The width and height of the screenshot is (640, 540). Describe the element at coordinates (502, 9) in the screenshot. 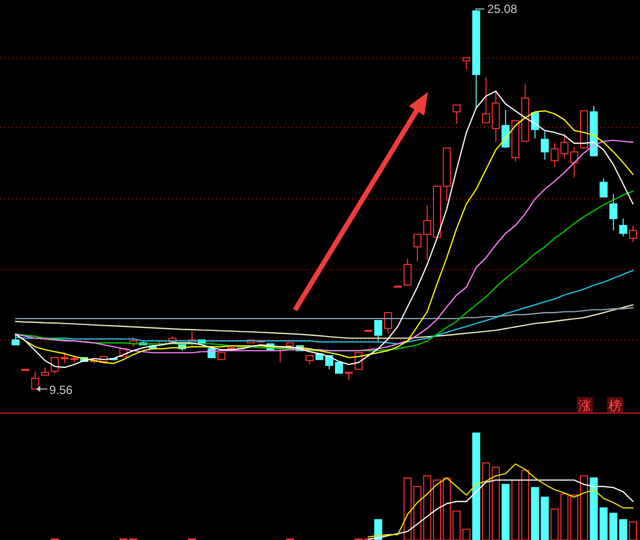

I see `annotation: 25.08` at that location.